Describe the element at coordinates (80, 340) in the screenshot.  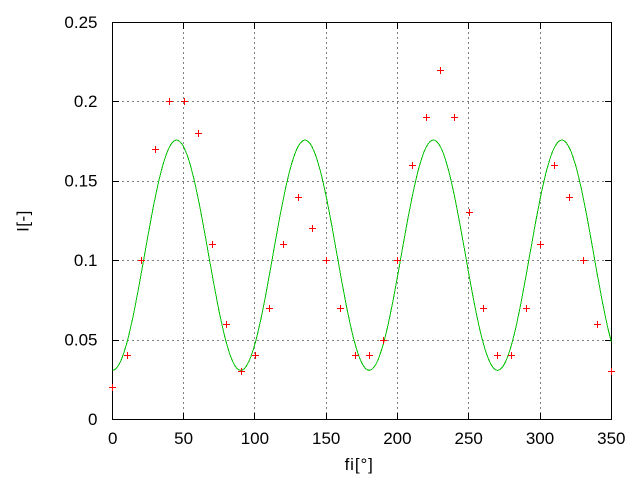
I see `svg-text: 0.05` at that location.